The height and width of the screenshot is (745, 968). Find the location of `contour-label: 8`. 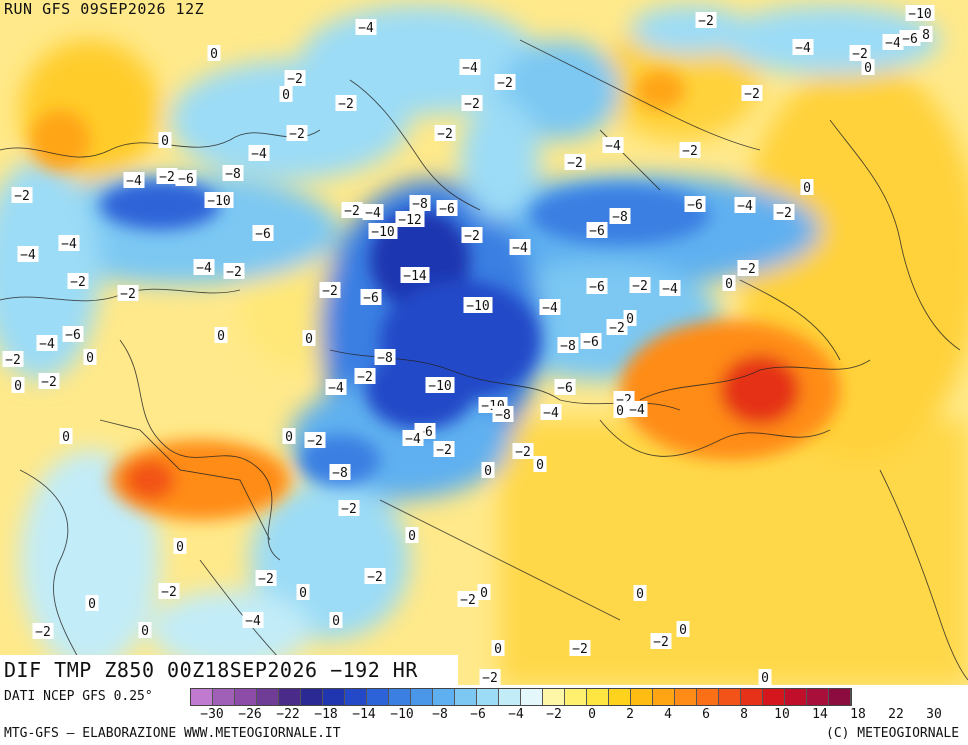

contour-label: 8 is located at coordinates (926, 34).